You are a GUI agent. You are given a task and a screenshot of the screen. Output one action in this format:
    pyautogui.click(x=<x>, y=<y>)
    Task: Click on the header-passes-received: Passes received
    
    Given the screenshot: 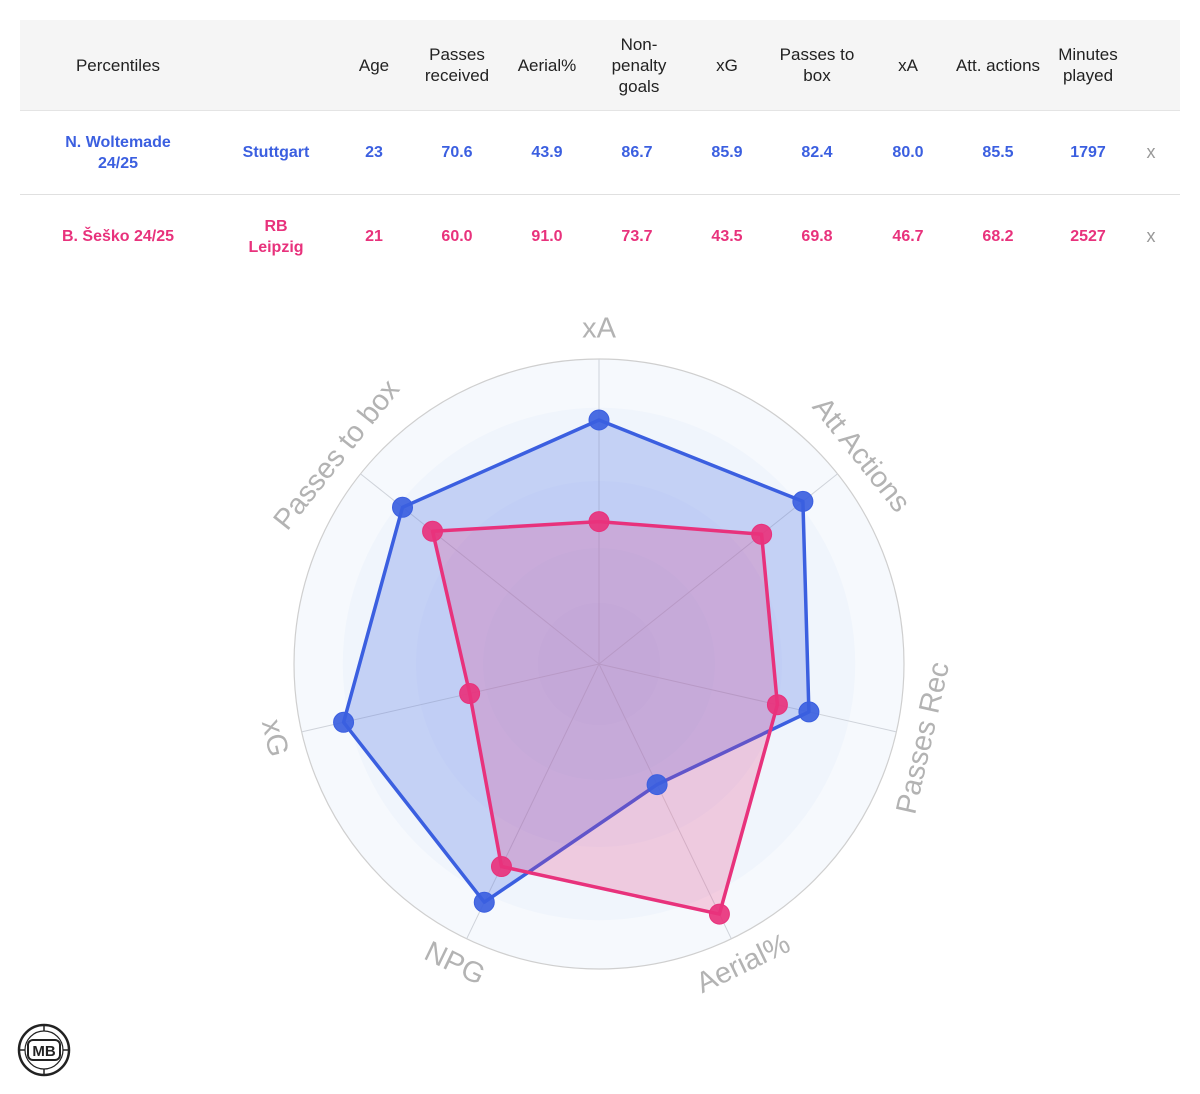 What is the action you would take?
    pyautogui.click(x=457, y=65)
    